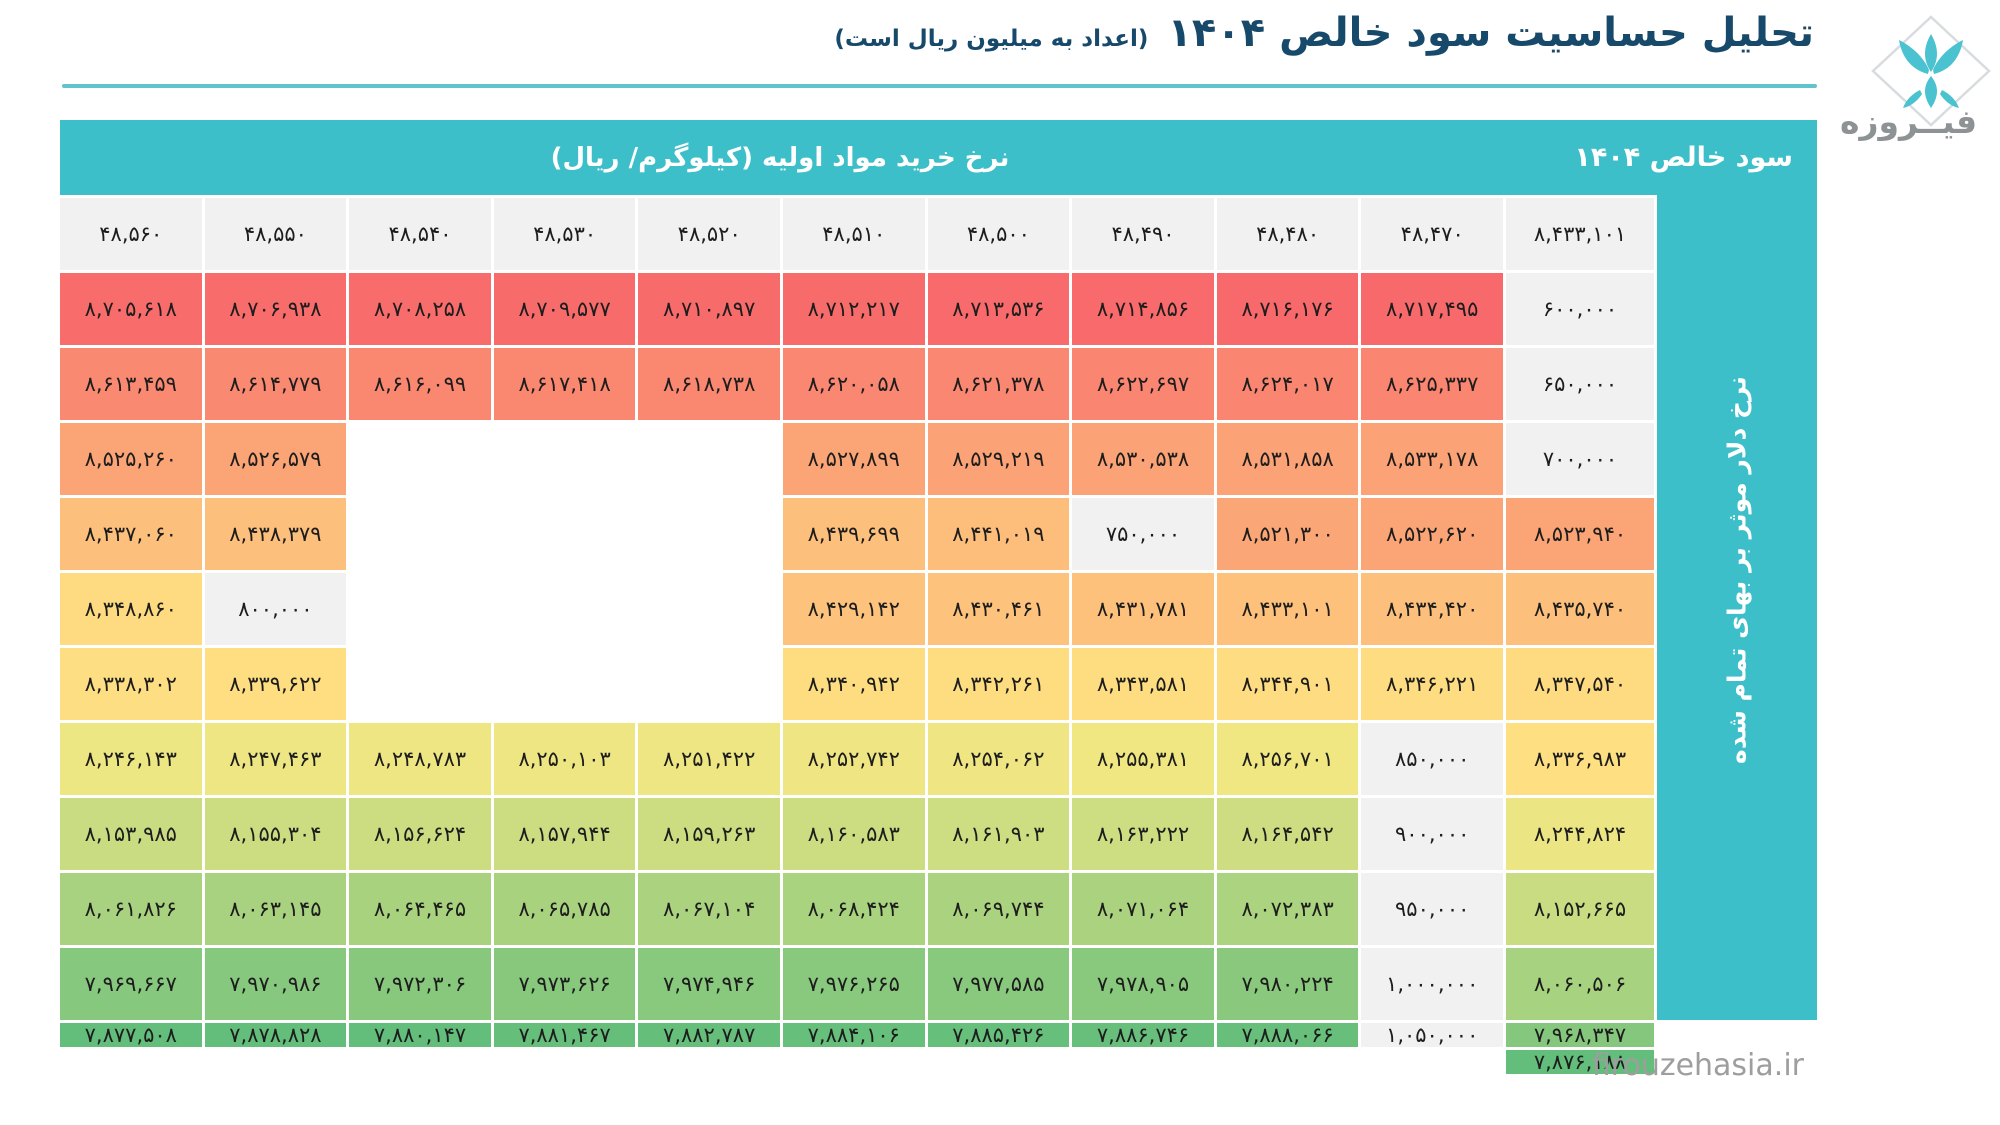 The width and height of the screenshot is (2000, 1125). Describe the element at coordinates (1143, 684) in the screenshot. I see `heatmap-cell: ۸,۳۴۳,۵۸۱` at that location.